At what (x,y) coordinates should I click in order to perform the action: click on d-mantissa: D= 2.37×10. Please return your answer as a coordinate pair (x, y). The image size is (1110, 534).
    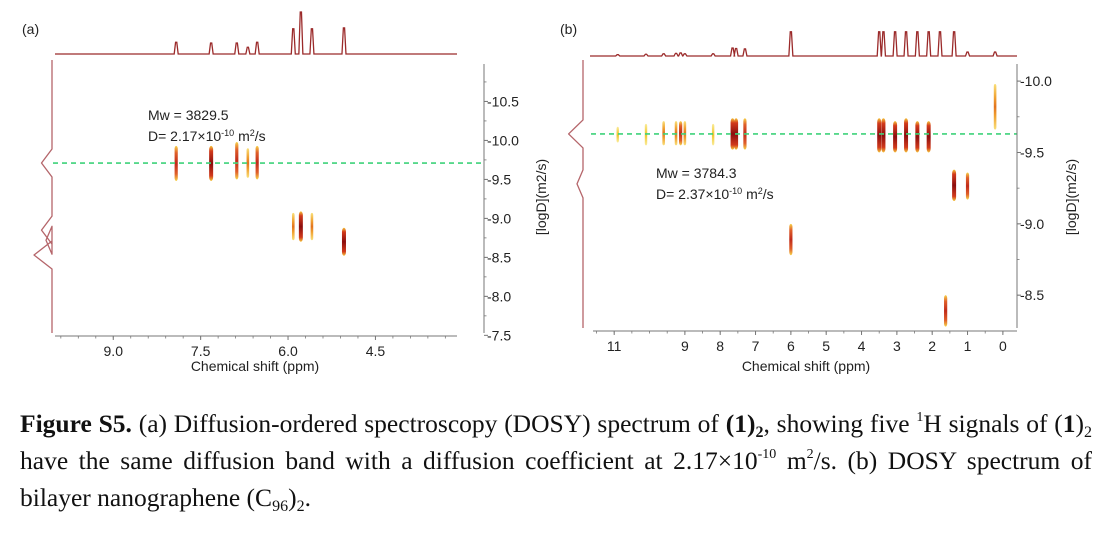
    Looking at the image, I should click on (692, 194).